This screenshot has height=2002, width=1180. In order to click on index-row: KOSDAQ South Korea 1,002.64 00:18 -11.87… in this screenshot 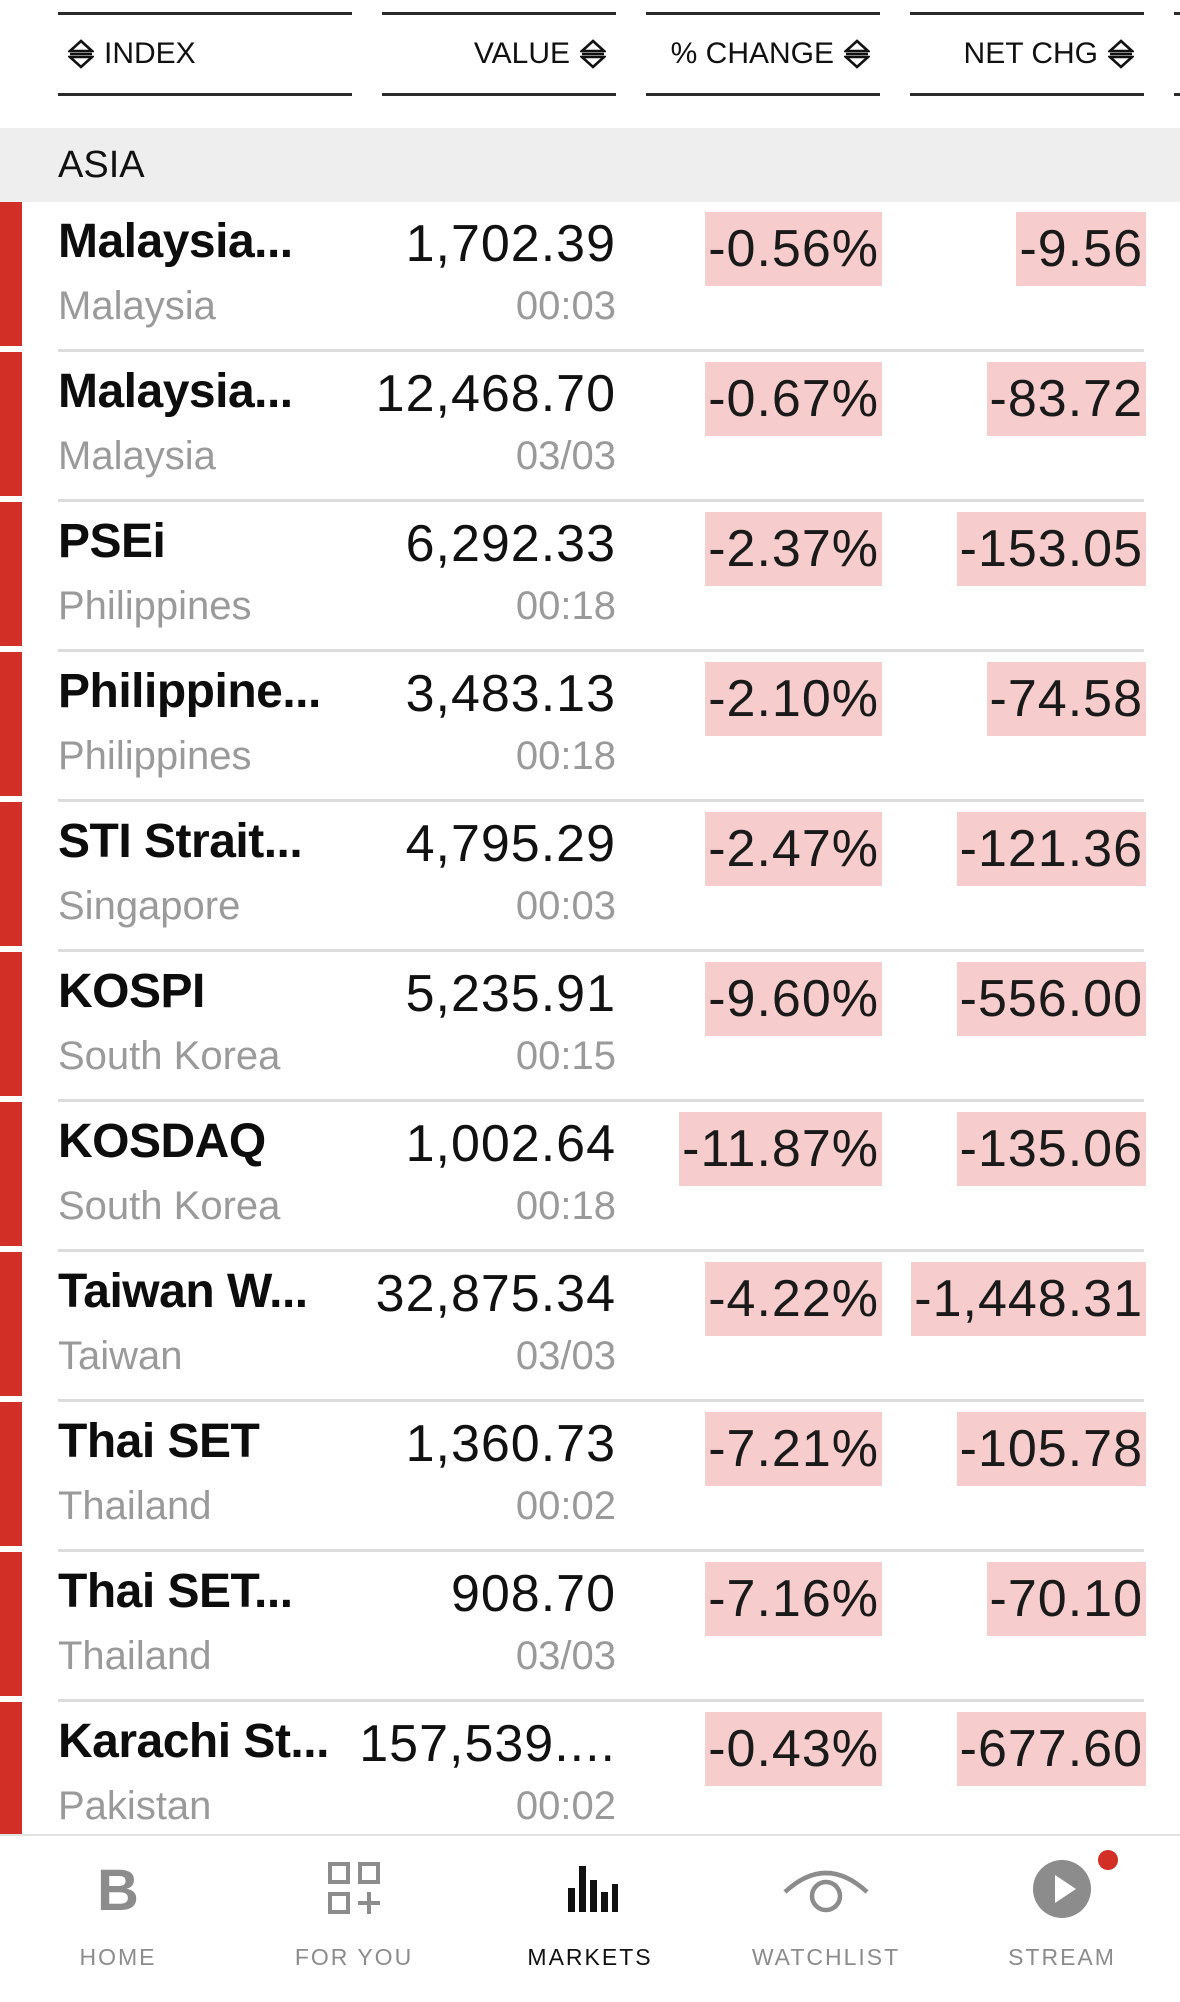, I will do `click(590, 1177)`.